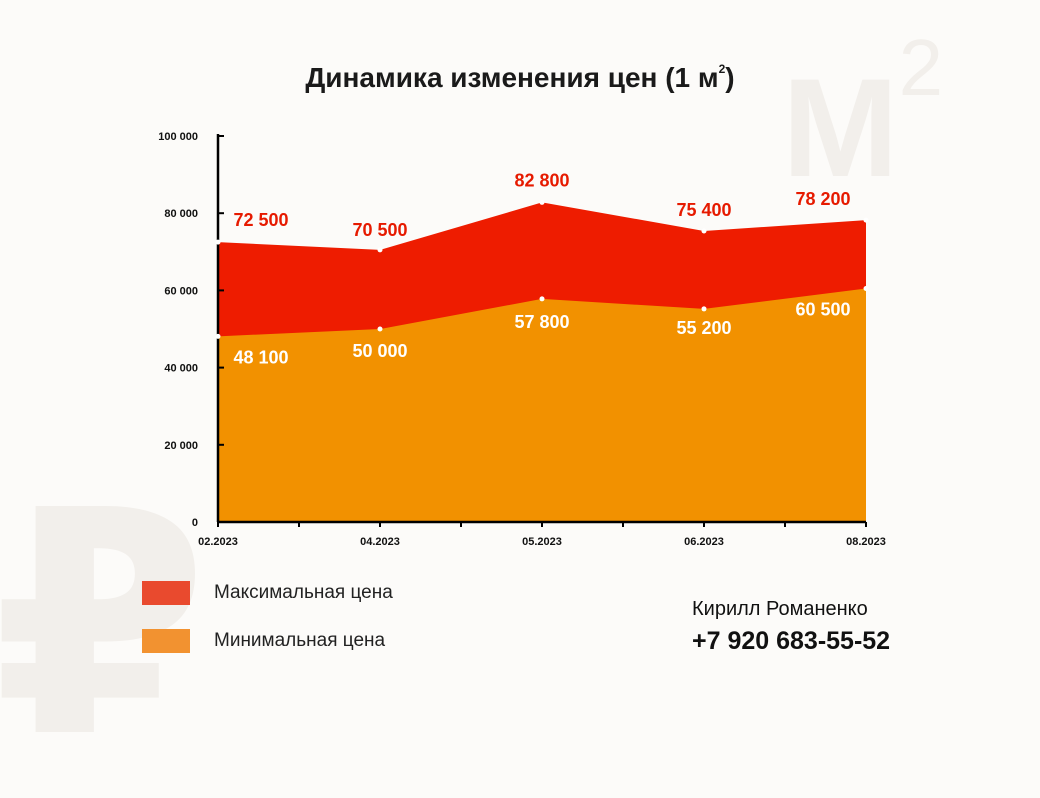  What do you see at coordinates (541, 180) in the screenshot?
I see `data-label-max: 82 800` at bounding box center [541, 180].